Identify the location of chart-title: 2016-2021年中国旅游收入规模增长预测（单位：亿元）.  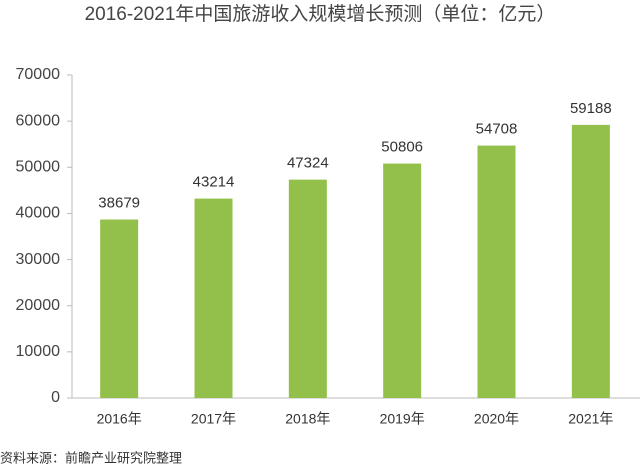
(320, 14).